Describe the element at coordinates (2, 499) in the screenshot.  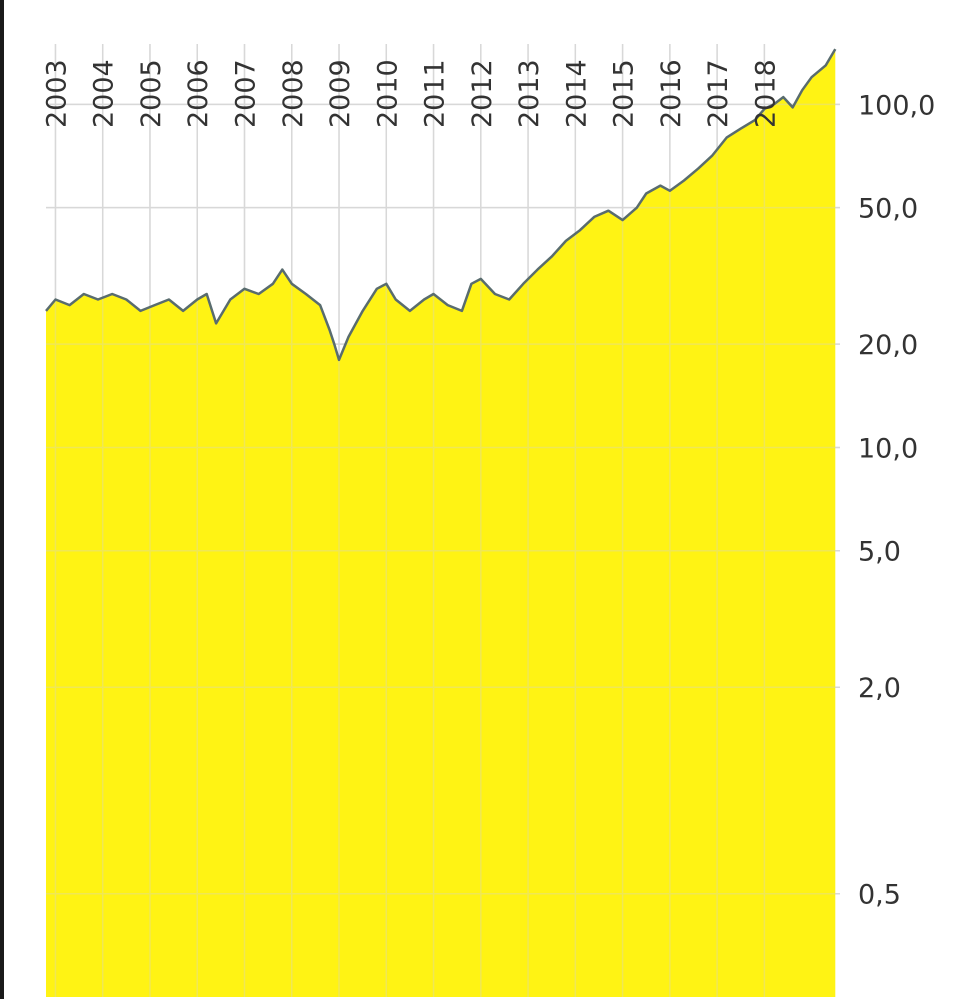
I see `window-left-edge` at that location.